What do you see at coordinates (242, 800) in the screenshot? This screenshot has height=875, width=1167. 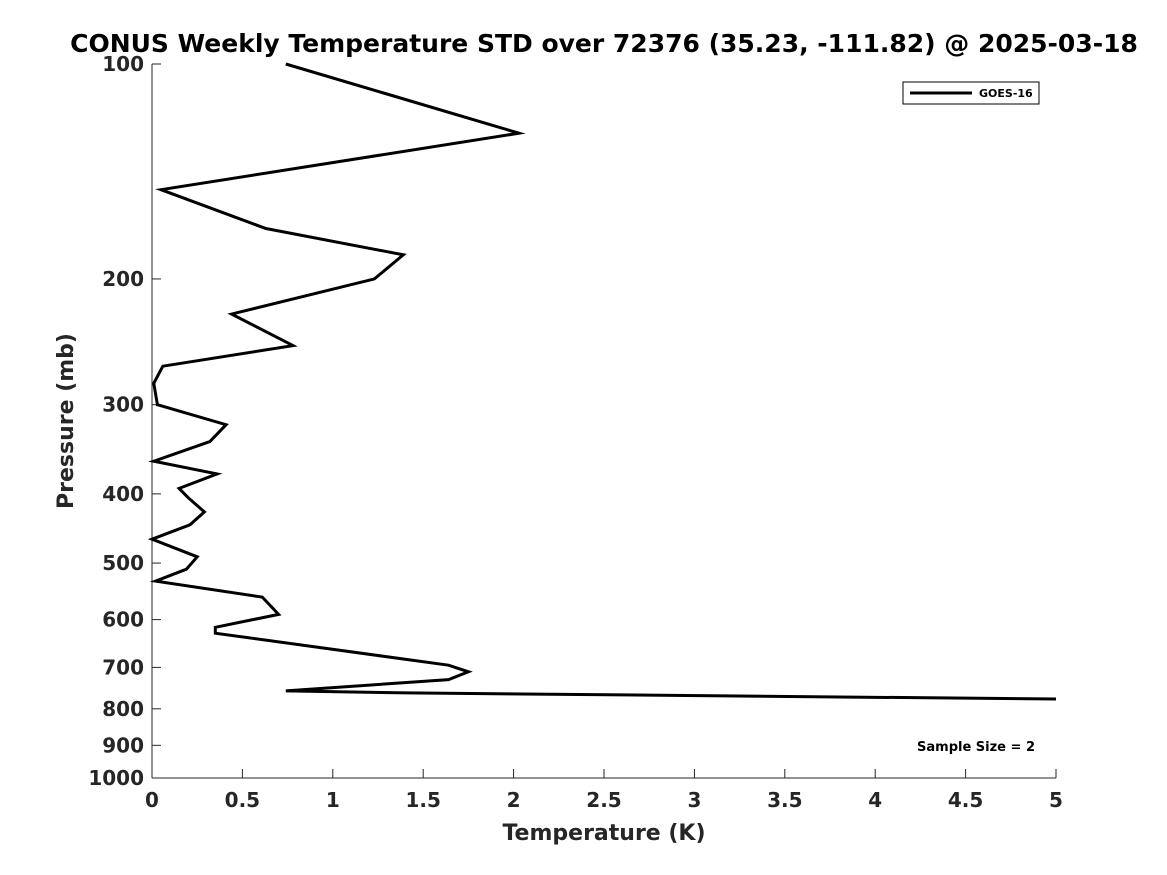 I see `x-tick-label: 0.5` at bounding box center [242, 800].